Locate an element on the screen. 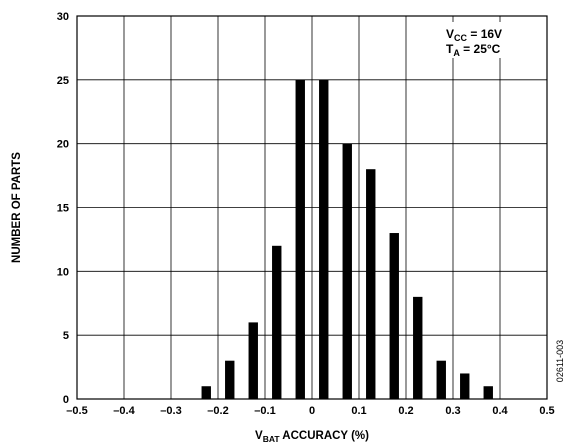 This screenshot has height=445, width=568. y-tick-label: 25 is located at coordinates (63, 81).